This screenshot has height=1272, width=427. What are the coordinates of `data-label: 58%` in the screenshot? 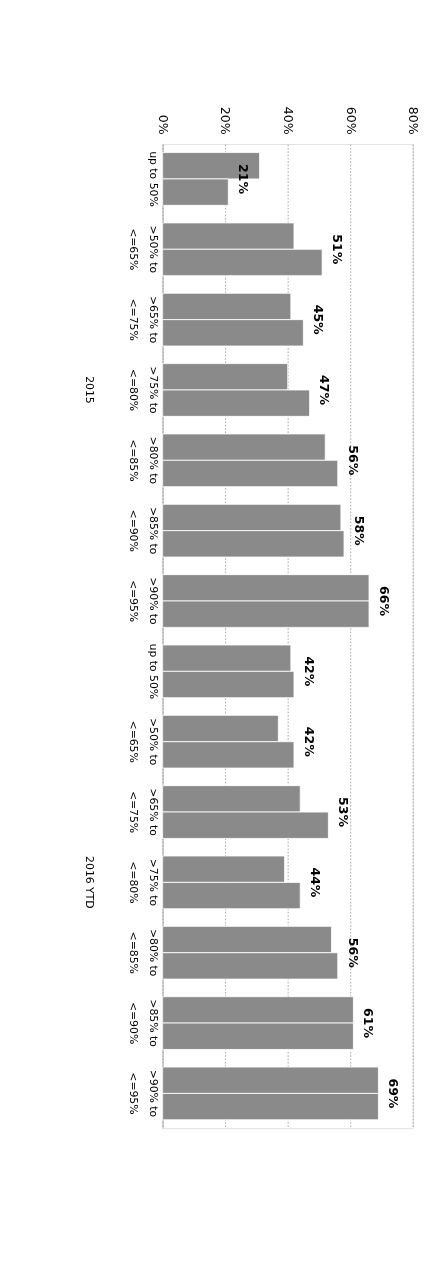 It's located at (359, 531).